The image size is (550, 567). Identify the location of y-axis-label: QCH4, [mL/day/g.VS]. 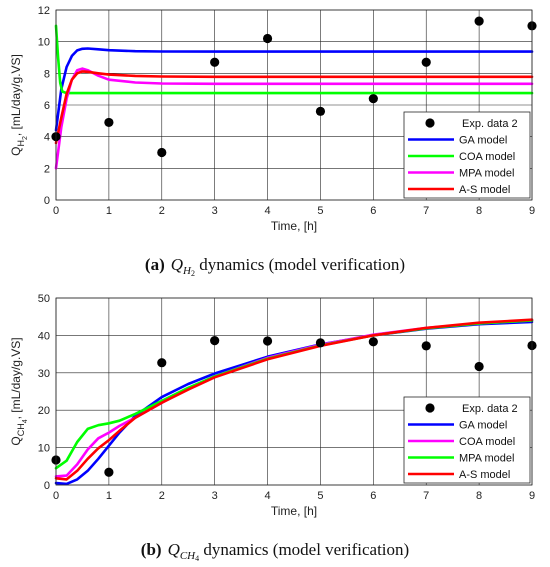
(19, 391).